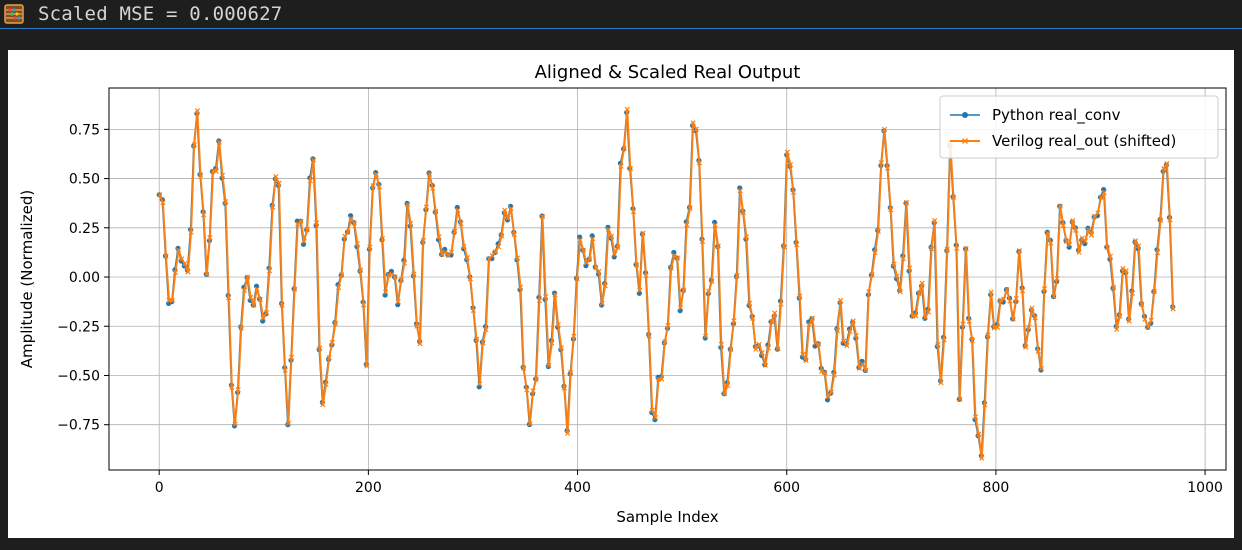 This screenshot has height=550, width=1242. Describe the element at coordinates (78, 376) in the screenshot. I see `y-tick-label: −0.50` at that location.